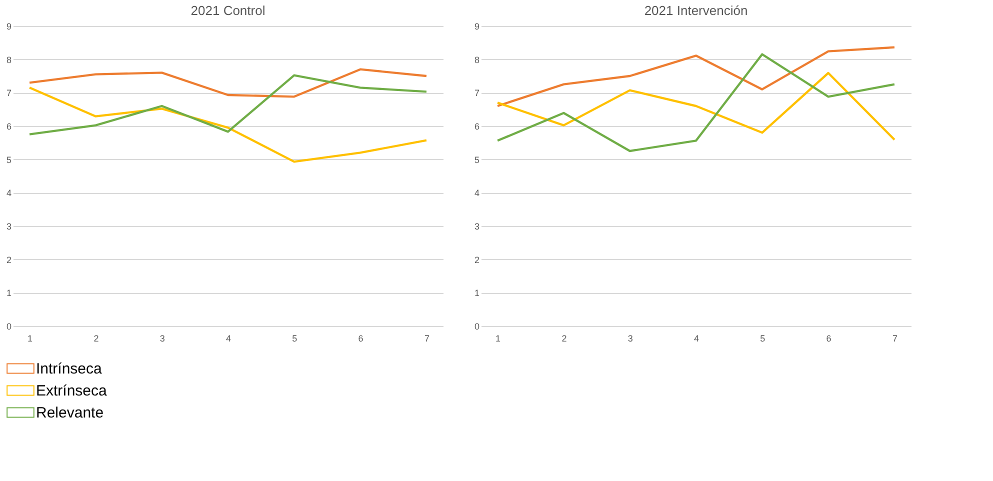  Describe the element at coordinates (696, 10) in the screenshot. I see `chart-title: 2021 Intervención` at that location.